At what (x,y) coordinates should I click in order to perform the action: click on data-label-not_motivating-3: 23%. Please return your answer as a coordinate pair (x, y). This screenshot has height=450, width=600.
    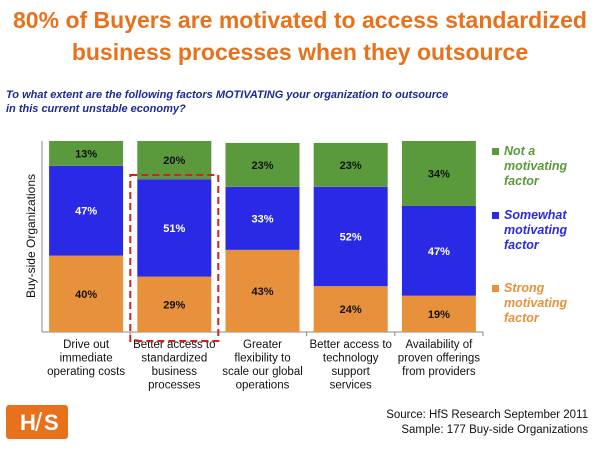
    Looking at the image, I should click on (262, 166).